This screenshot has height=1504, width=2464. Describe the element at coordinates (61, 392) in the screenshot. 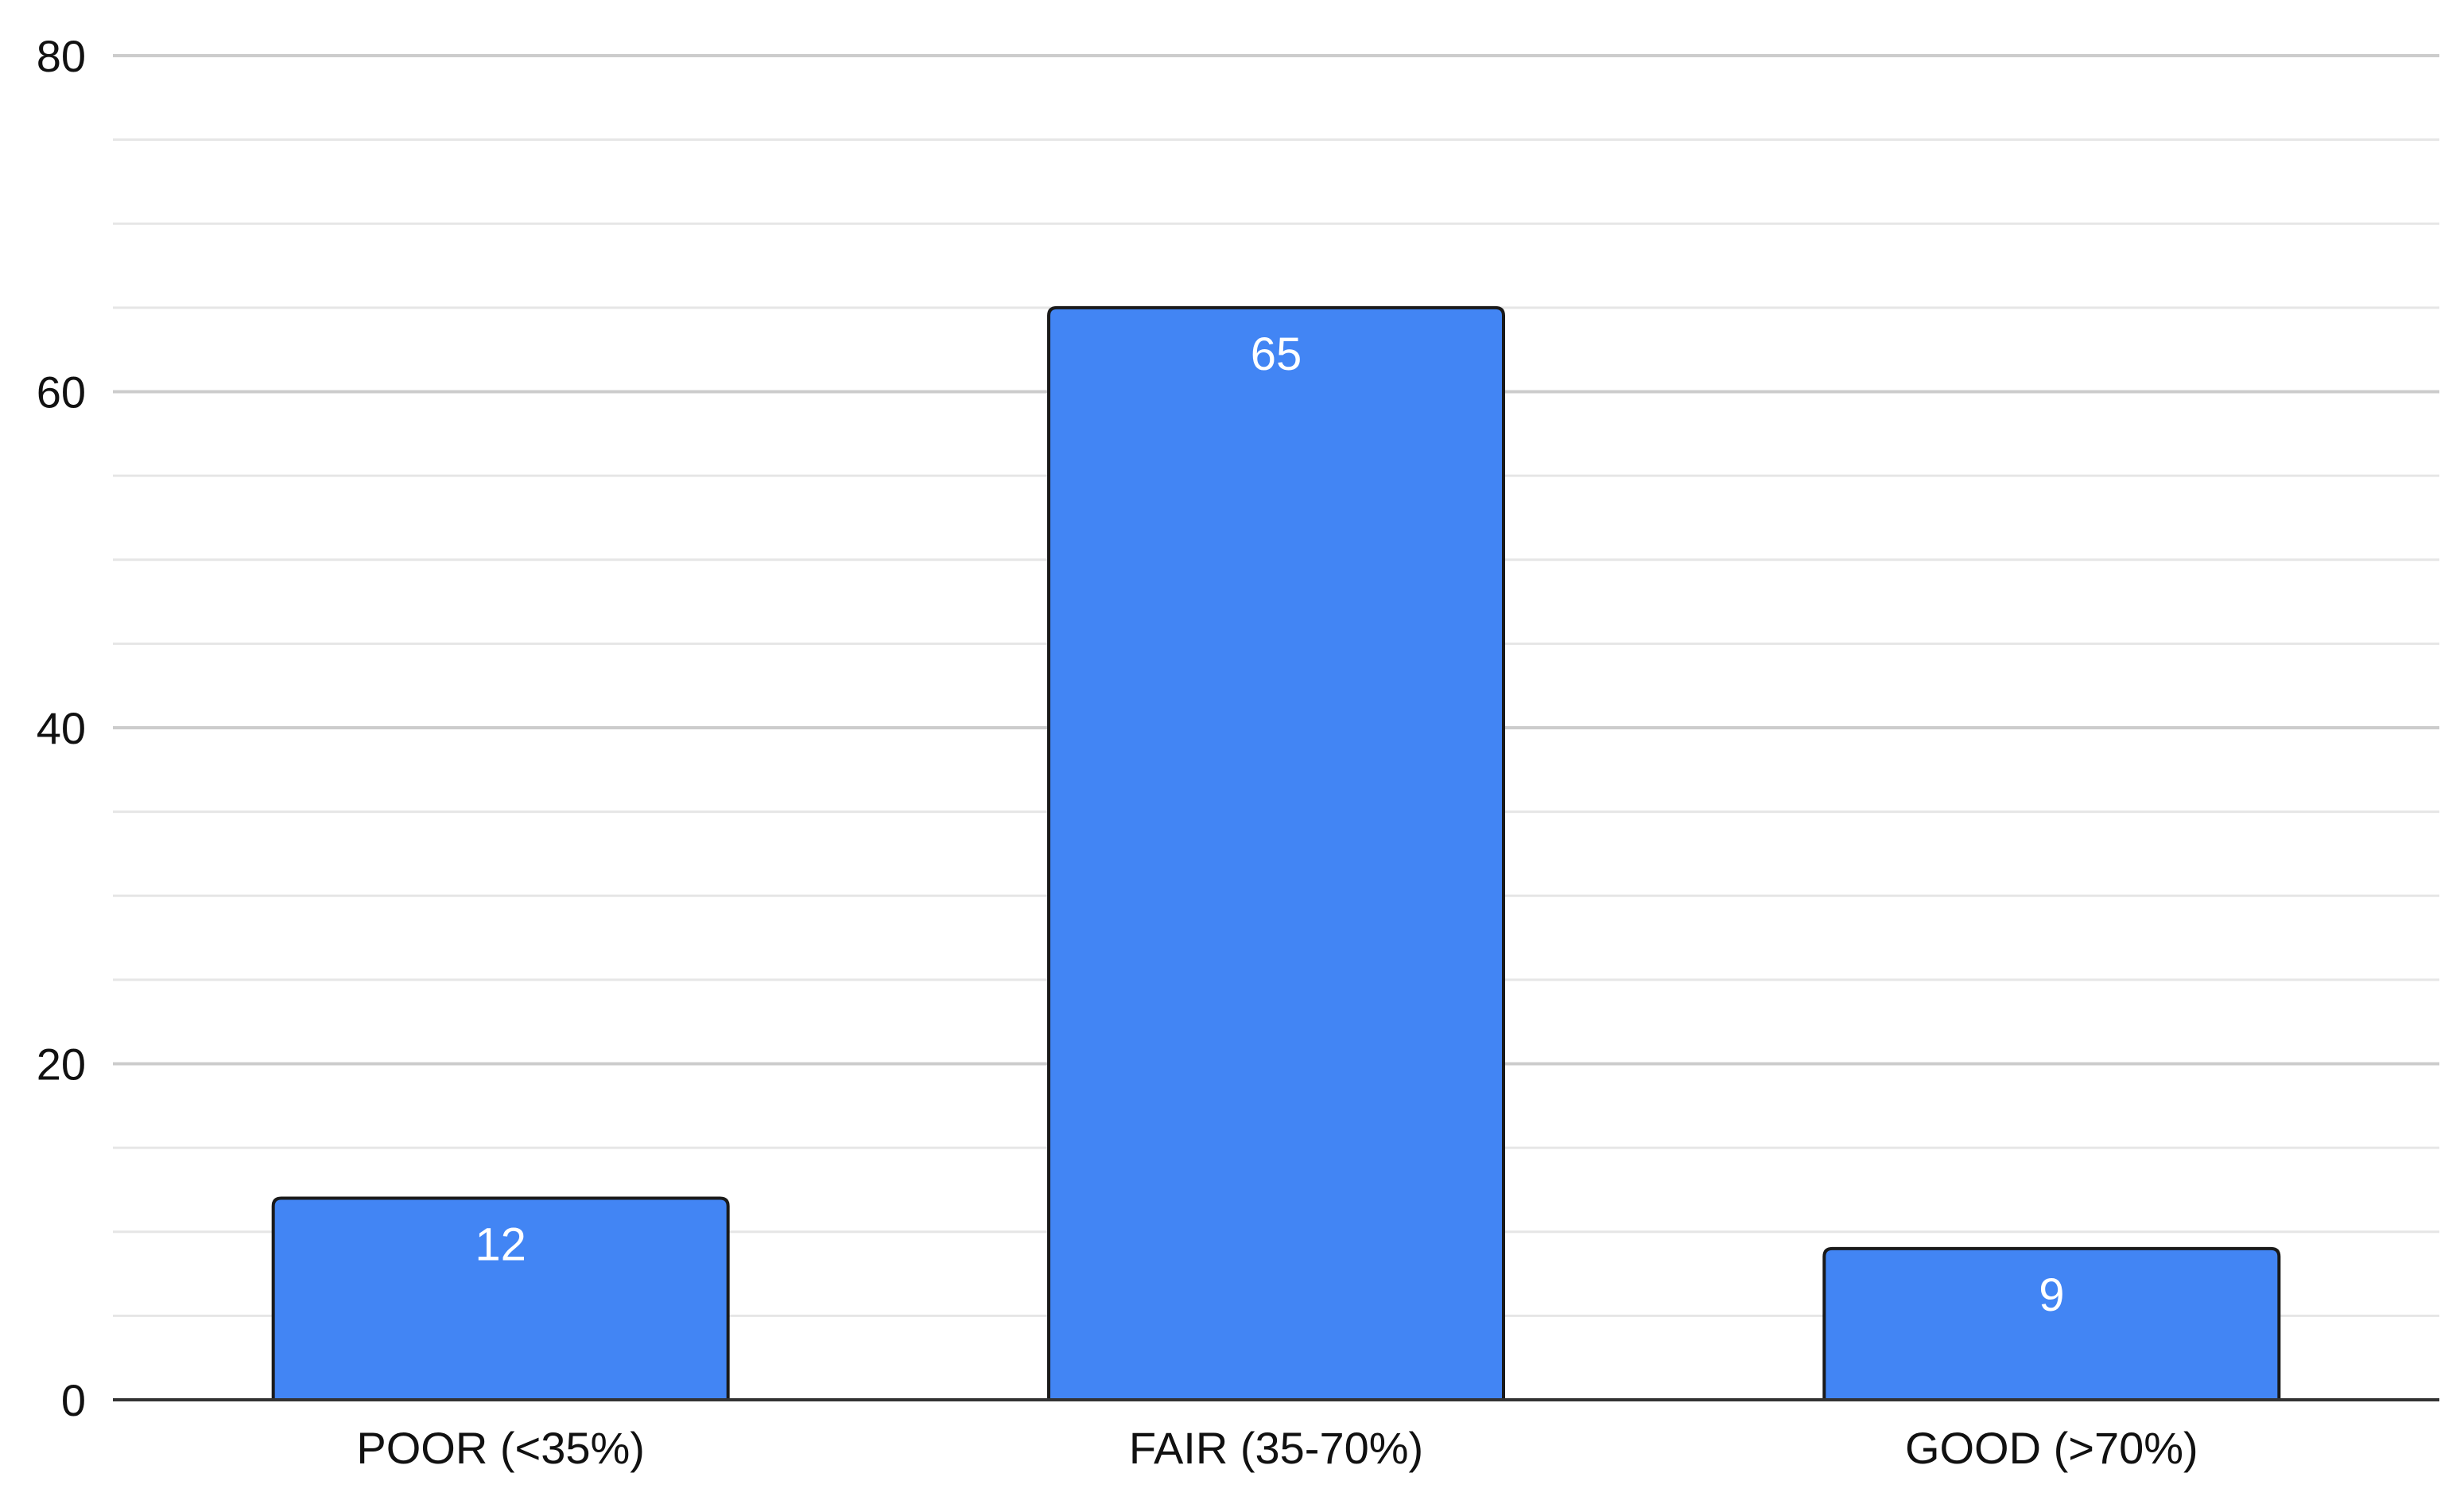

I see `y-tick-label: 60` at that location.